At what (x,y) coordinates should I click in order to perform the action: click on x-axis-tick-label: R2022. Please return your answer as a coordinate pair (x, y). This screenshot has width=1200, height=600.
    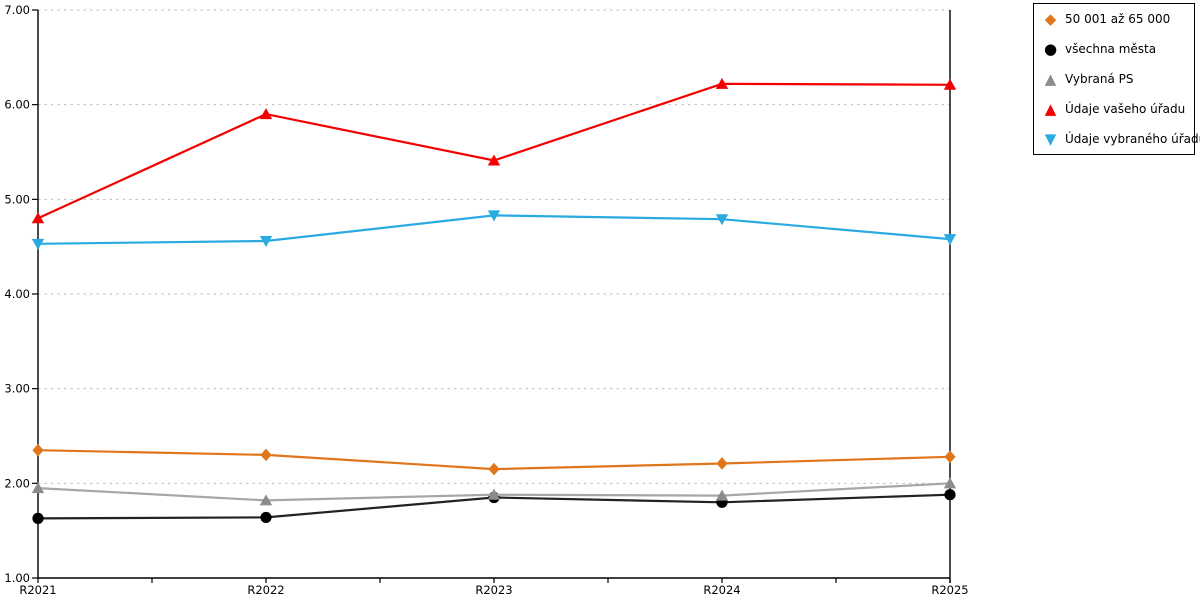
    Looking at the image, I should click on (265, 590).